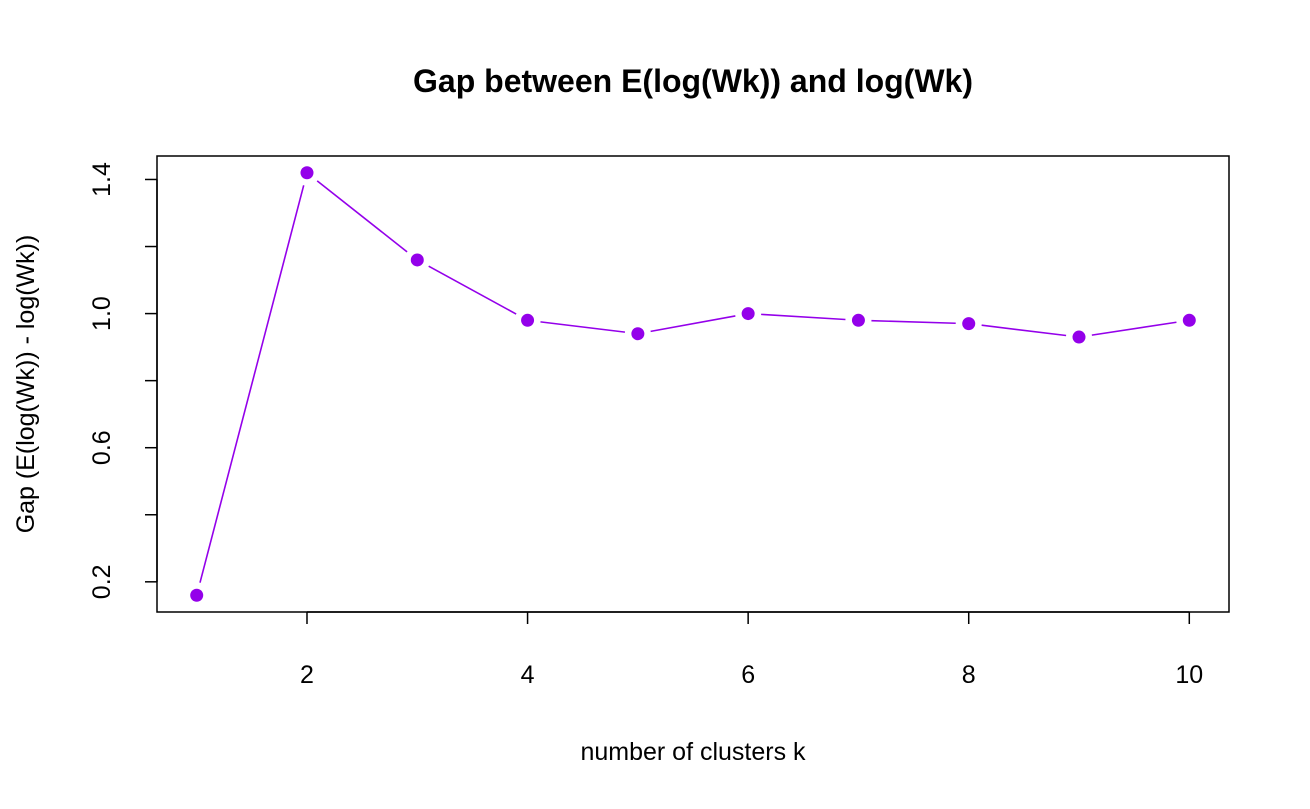  I want to click on y-axis-label: Gap (E(log(Wk)) - log(Wk)), so click(26, 384).